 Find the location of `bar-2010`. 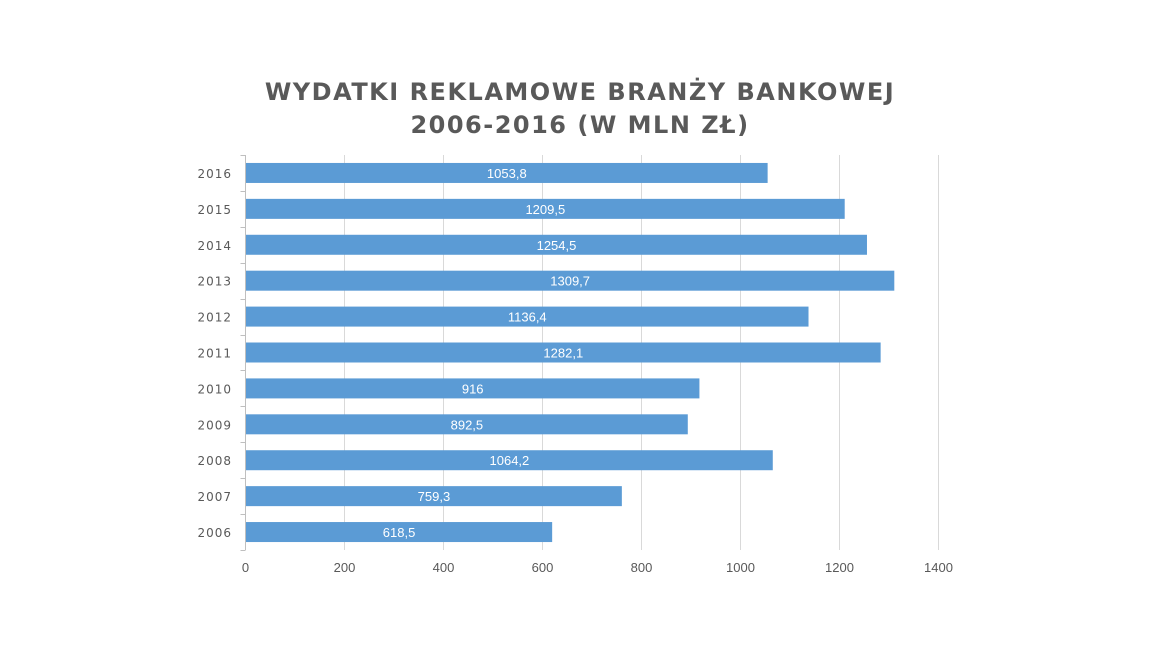

bar-2010 is located at coordinates (473, 388).